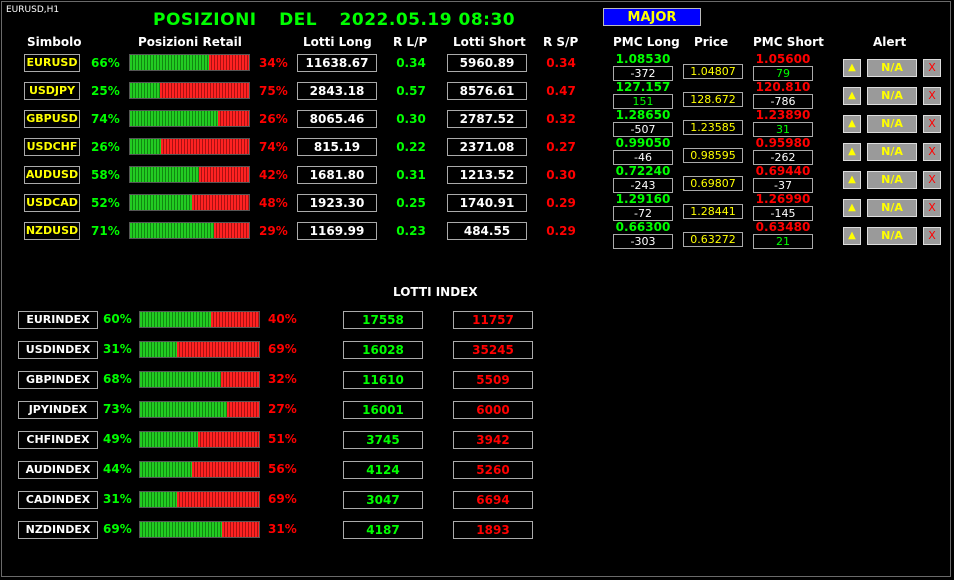  Describe the element at coordinates (652, 17) in the screenshot. I see `major-button: MAJOR` at that location.